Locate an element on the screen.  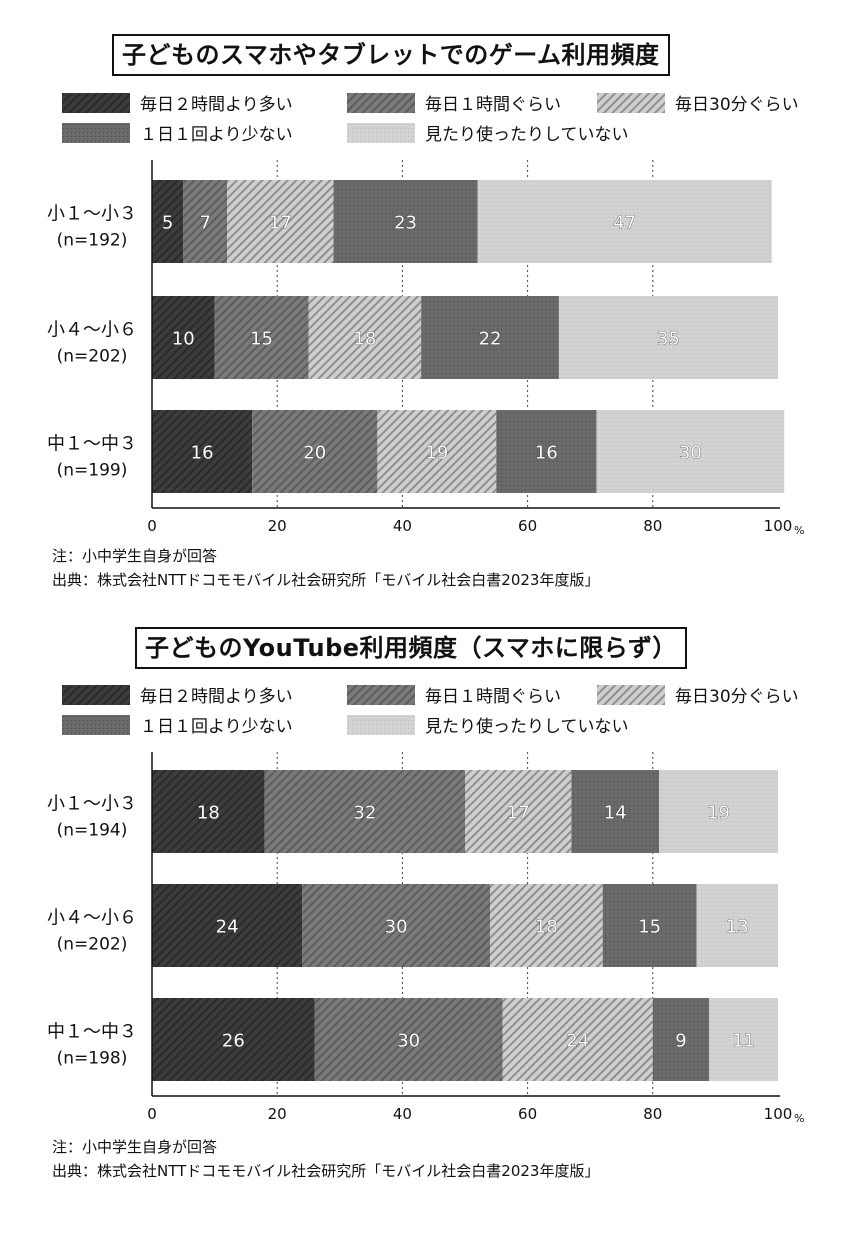
category-n-label: (n=198) is located at coordinates (92, 1059).